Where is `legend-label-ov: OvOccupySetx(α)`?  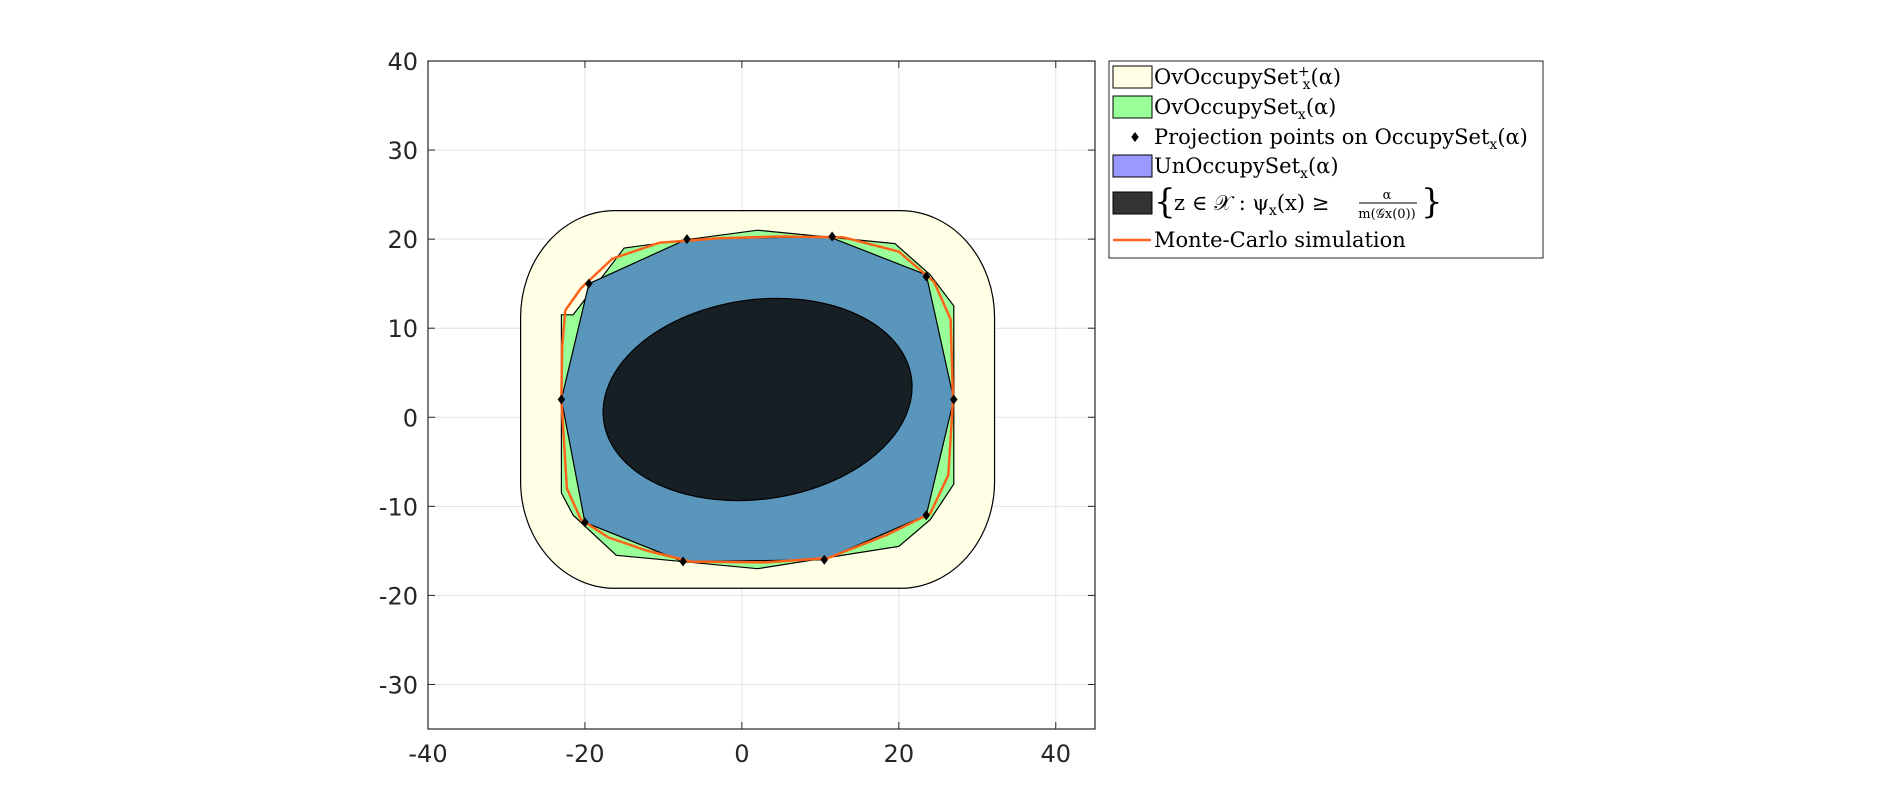
legend-label-ov: OvOccupySetx(α) is located at coordinates (1245, 109).